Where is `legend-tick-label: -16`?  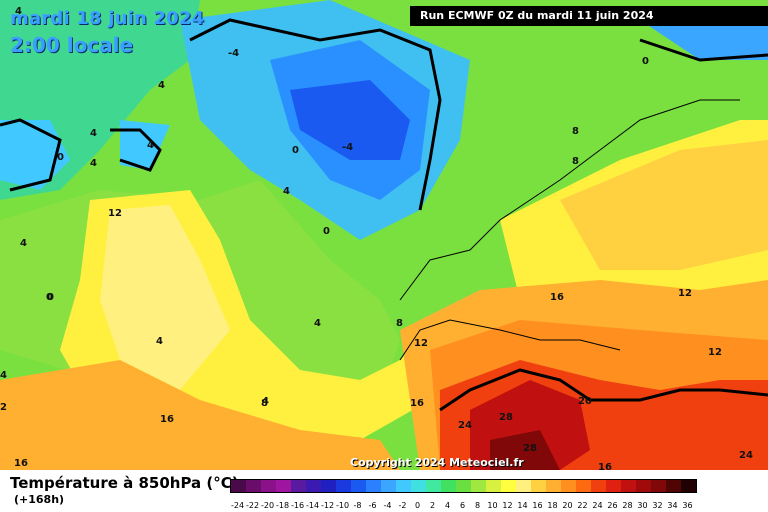 legend-tick-label: -16 is located at coordinates (297, 505).